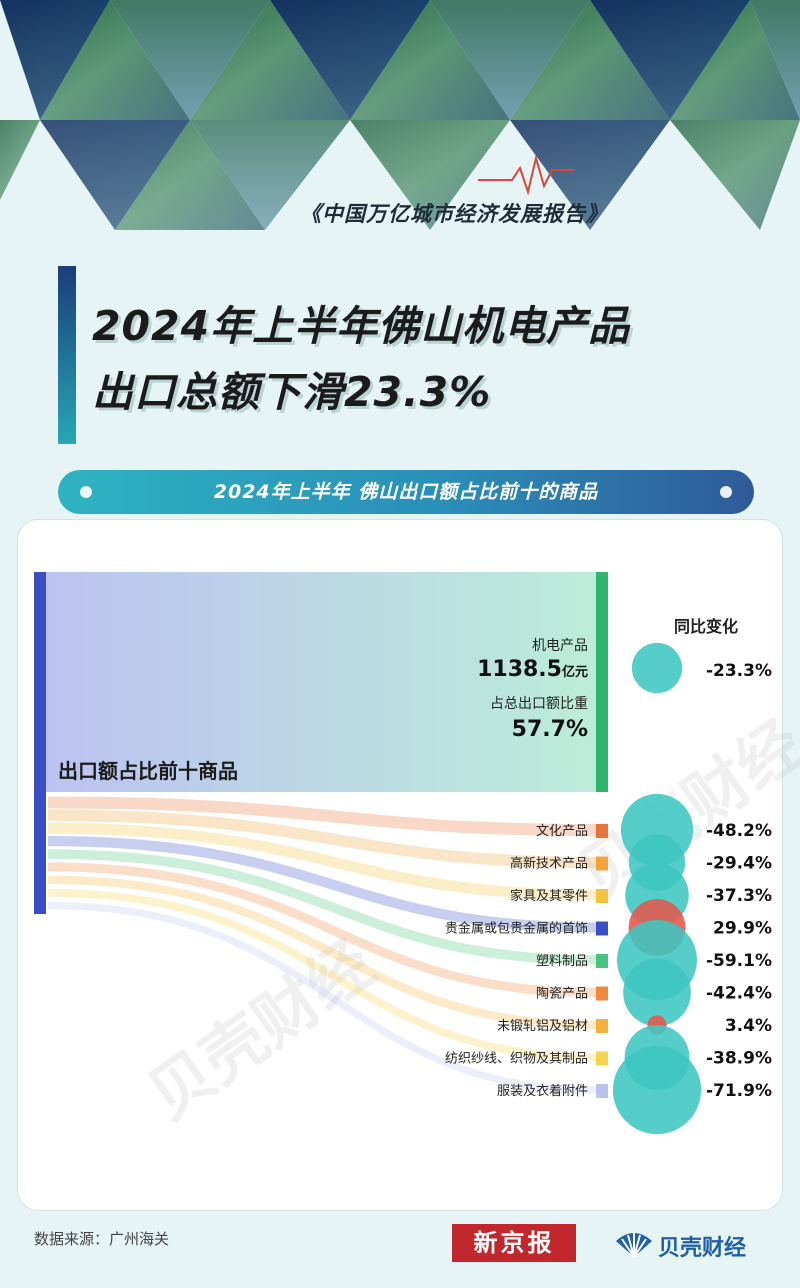 Image resolution: width=800 pixels, height=1288 pixels. What do you see at coordinates (539, 704) in the screenshot?
I see `main-node-share-label: 占总出口额比重` at bounding box center [539, 704].